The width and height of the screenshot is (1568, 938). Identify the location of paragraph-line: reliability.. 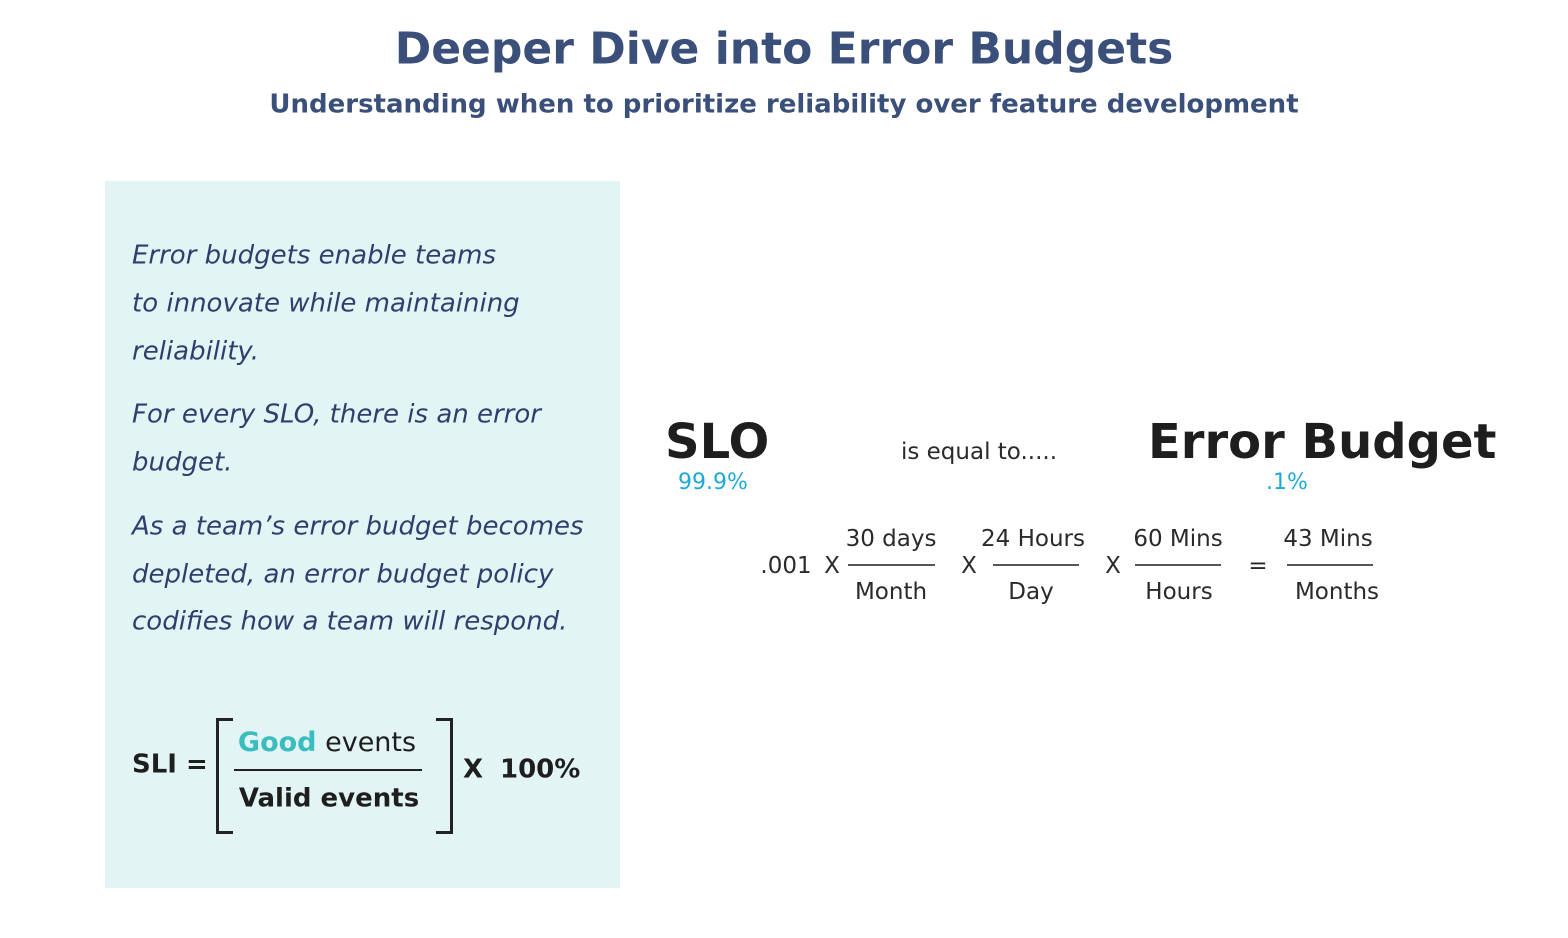
(196, 351).